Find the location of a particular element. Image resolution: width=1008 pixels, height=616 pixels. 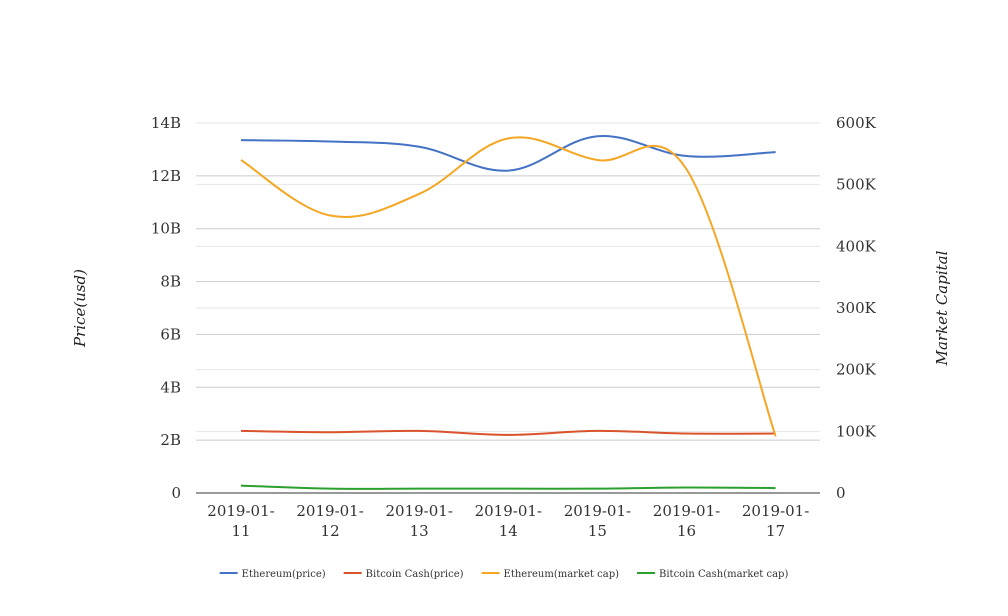

left-axis: 0 2B 4B 6B 8B 10B 12B 14B is located at coordinates (166, 308).